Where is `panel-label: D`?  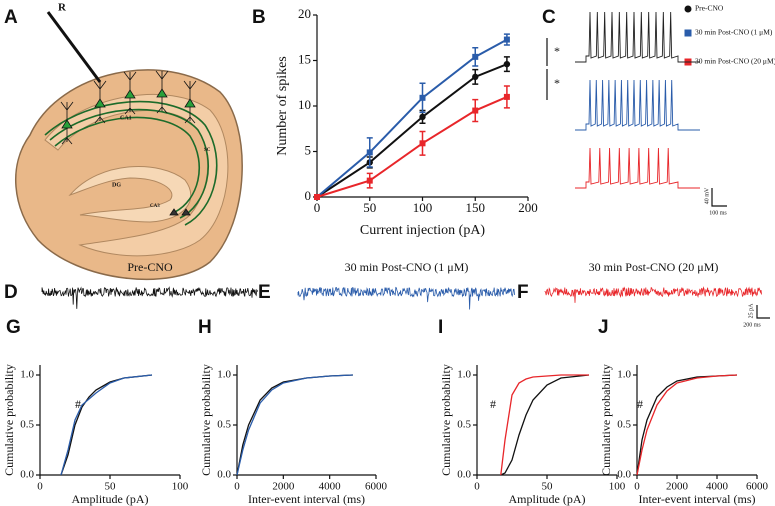
panel-label: D is located at coordinates (11, 292).